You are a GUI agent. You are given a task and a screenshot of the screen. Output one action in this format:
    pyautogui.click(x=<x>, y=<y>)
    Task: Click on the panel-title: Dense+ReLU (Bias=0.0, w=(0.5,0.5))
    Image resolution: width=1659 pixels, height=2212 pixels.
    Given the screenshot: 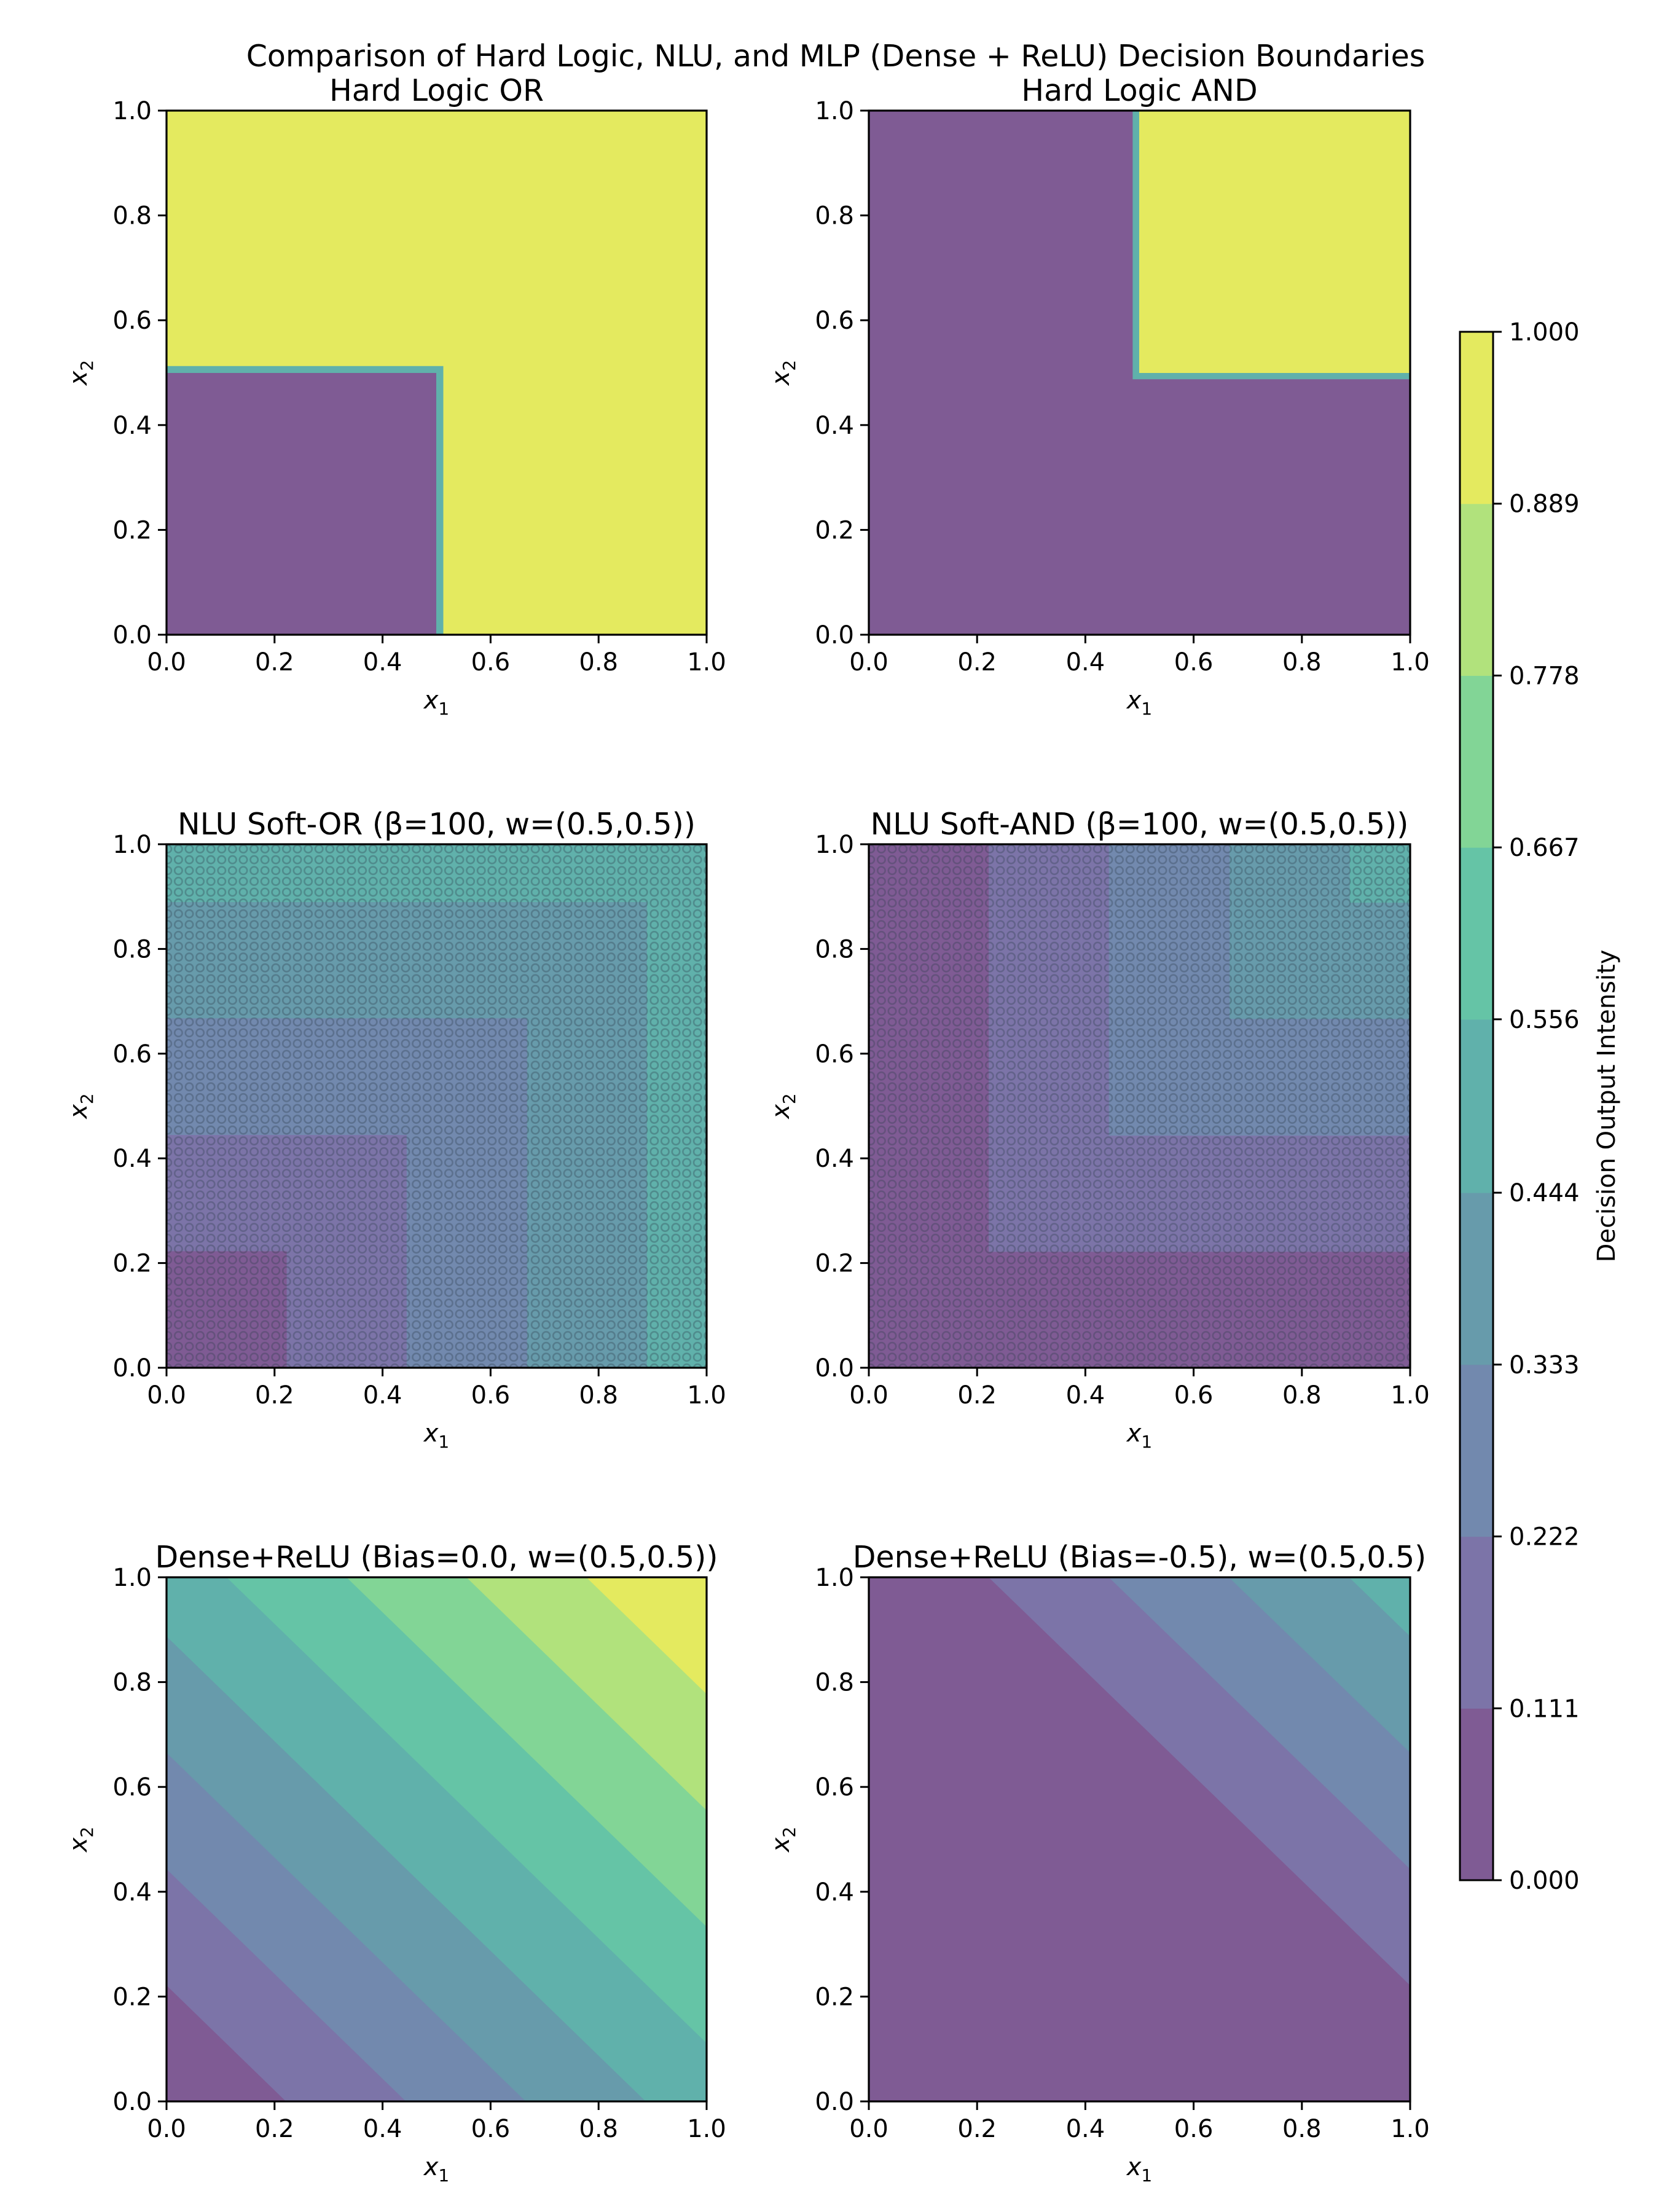 What is the action you would take?
    pyautogui.click(x=436, y=1557)
    